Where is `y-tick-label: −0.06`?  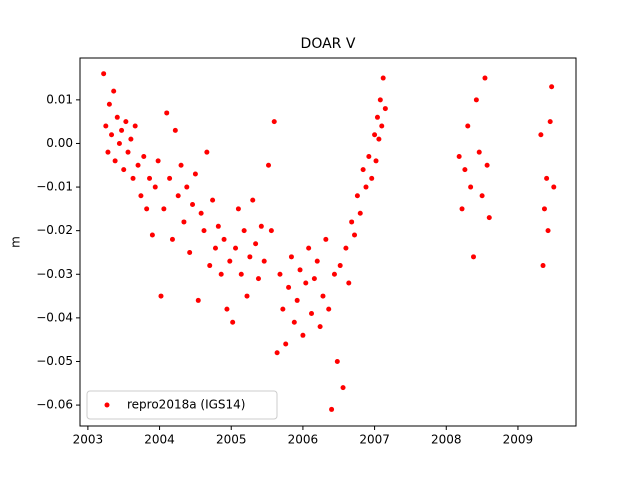
y-tick-label: −0.06 is located at coordinates (54, 405).